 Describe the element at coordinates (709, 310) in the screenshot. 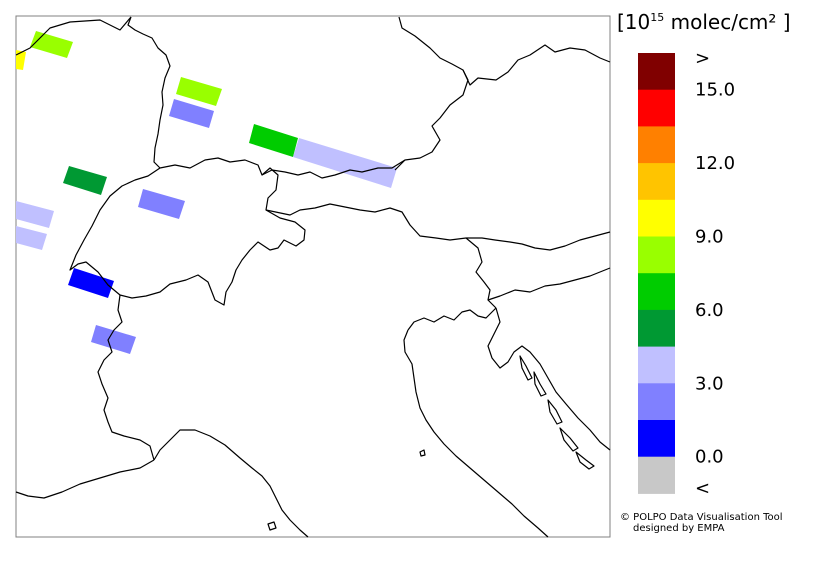

I see `legend-label: 6.0` at that location.